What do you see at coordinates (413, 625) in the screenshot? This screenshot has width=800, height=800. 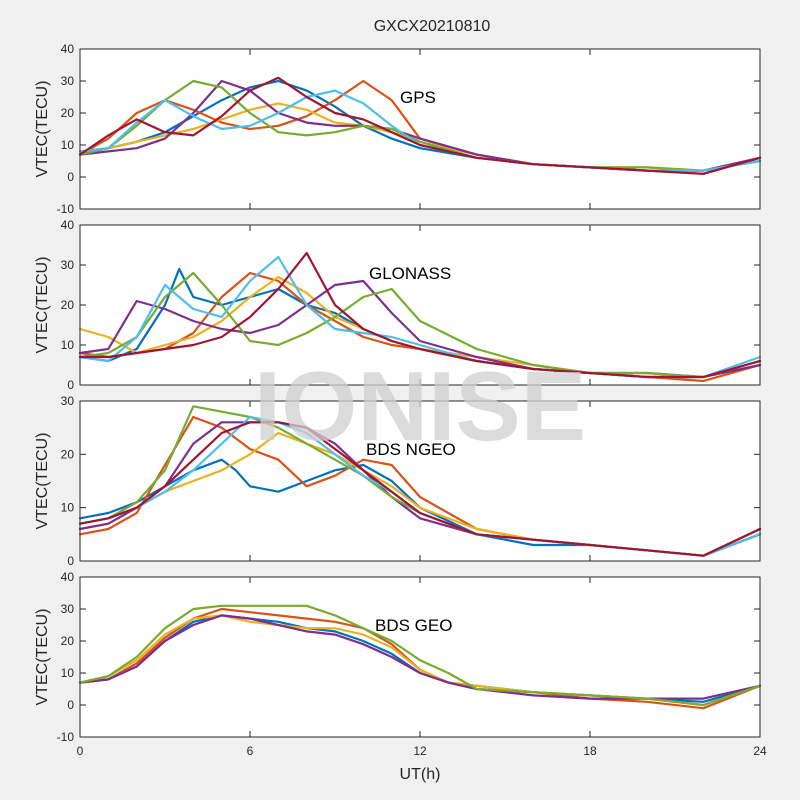 I see `panel-bds-geo-annotation: BDS GEO` at bounding box center [413, 625].